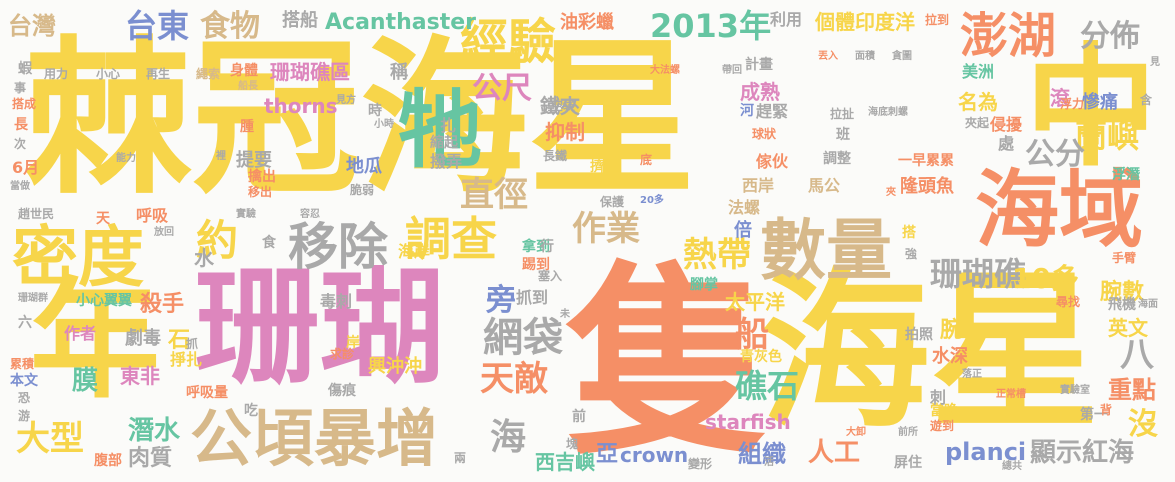 The image size is (1175, 482). I want to click on word-gongqing-baozeng: 公頃暴增, so click(314, 438).